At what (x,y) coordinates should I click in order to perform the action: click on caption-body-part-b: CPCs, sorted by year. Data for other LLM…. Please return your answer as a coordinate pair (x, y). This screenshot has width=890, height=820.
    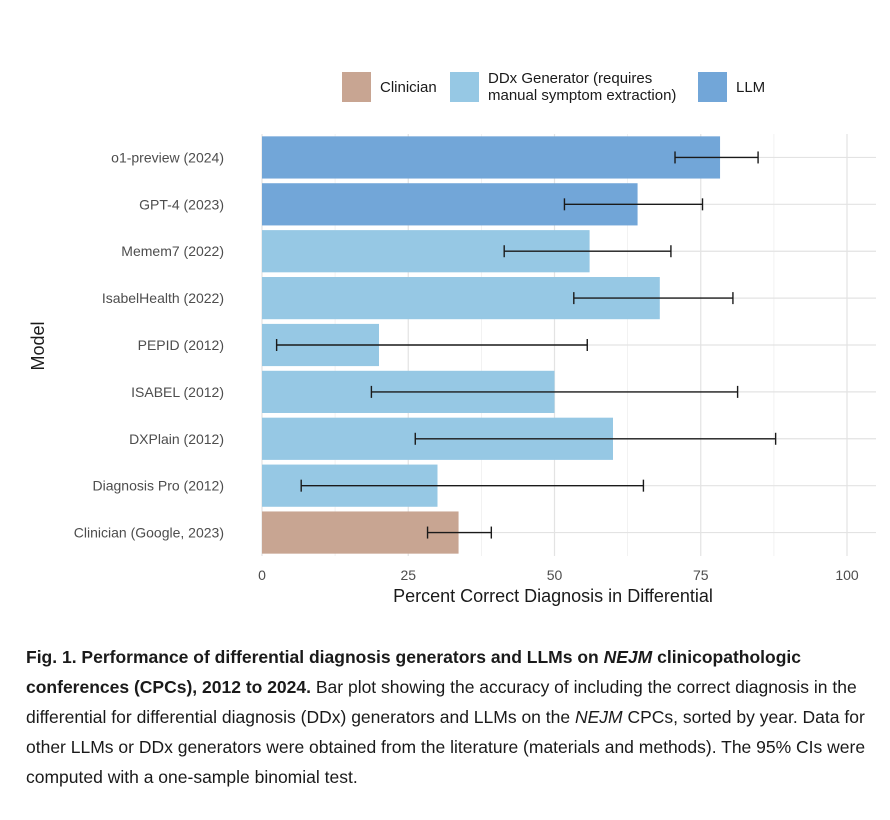
    Looking at the image, I should click on (446, 747).